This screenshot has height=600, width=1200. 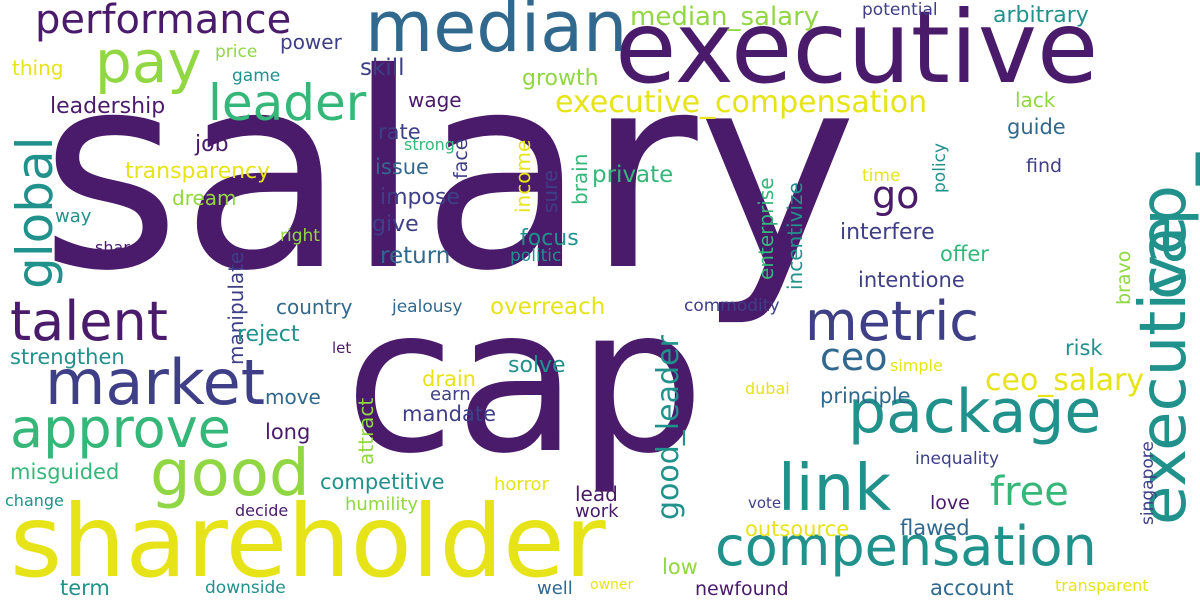 What do you see at coordinates (765, 503) in the screenshot?
I see `word-vote: vote` at bounding box center [765, 503].